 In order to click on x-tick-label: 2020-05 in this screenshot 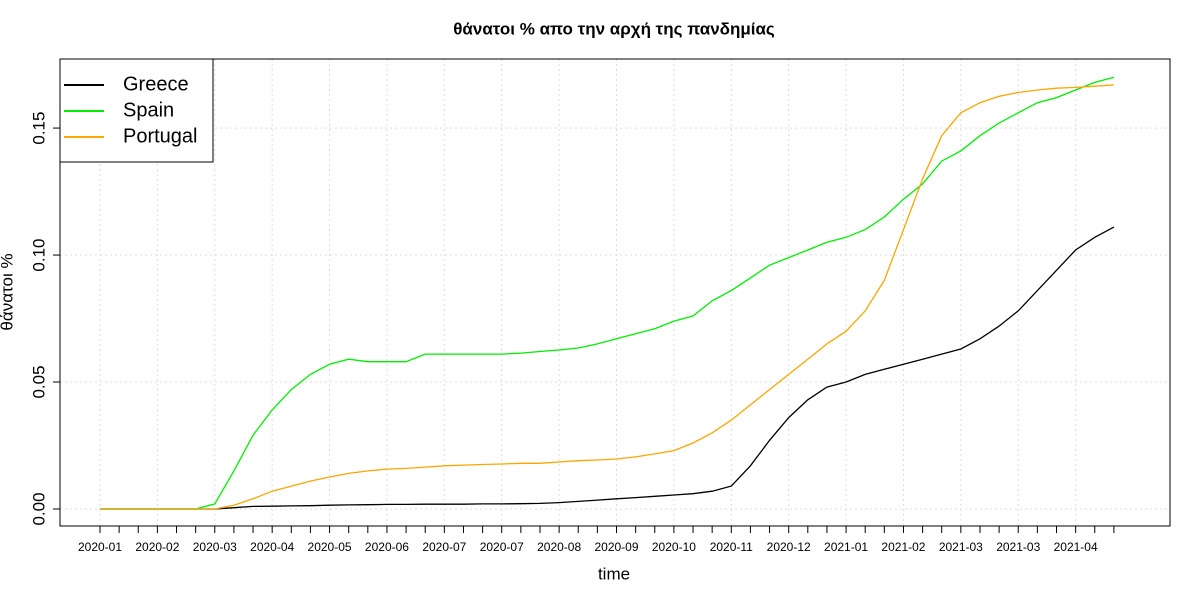, I will do `click(330, 547)`.